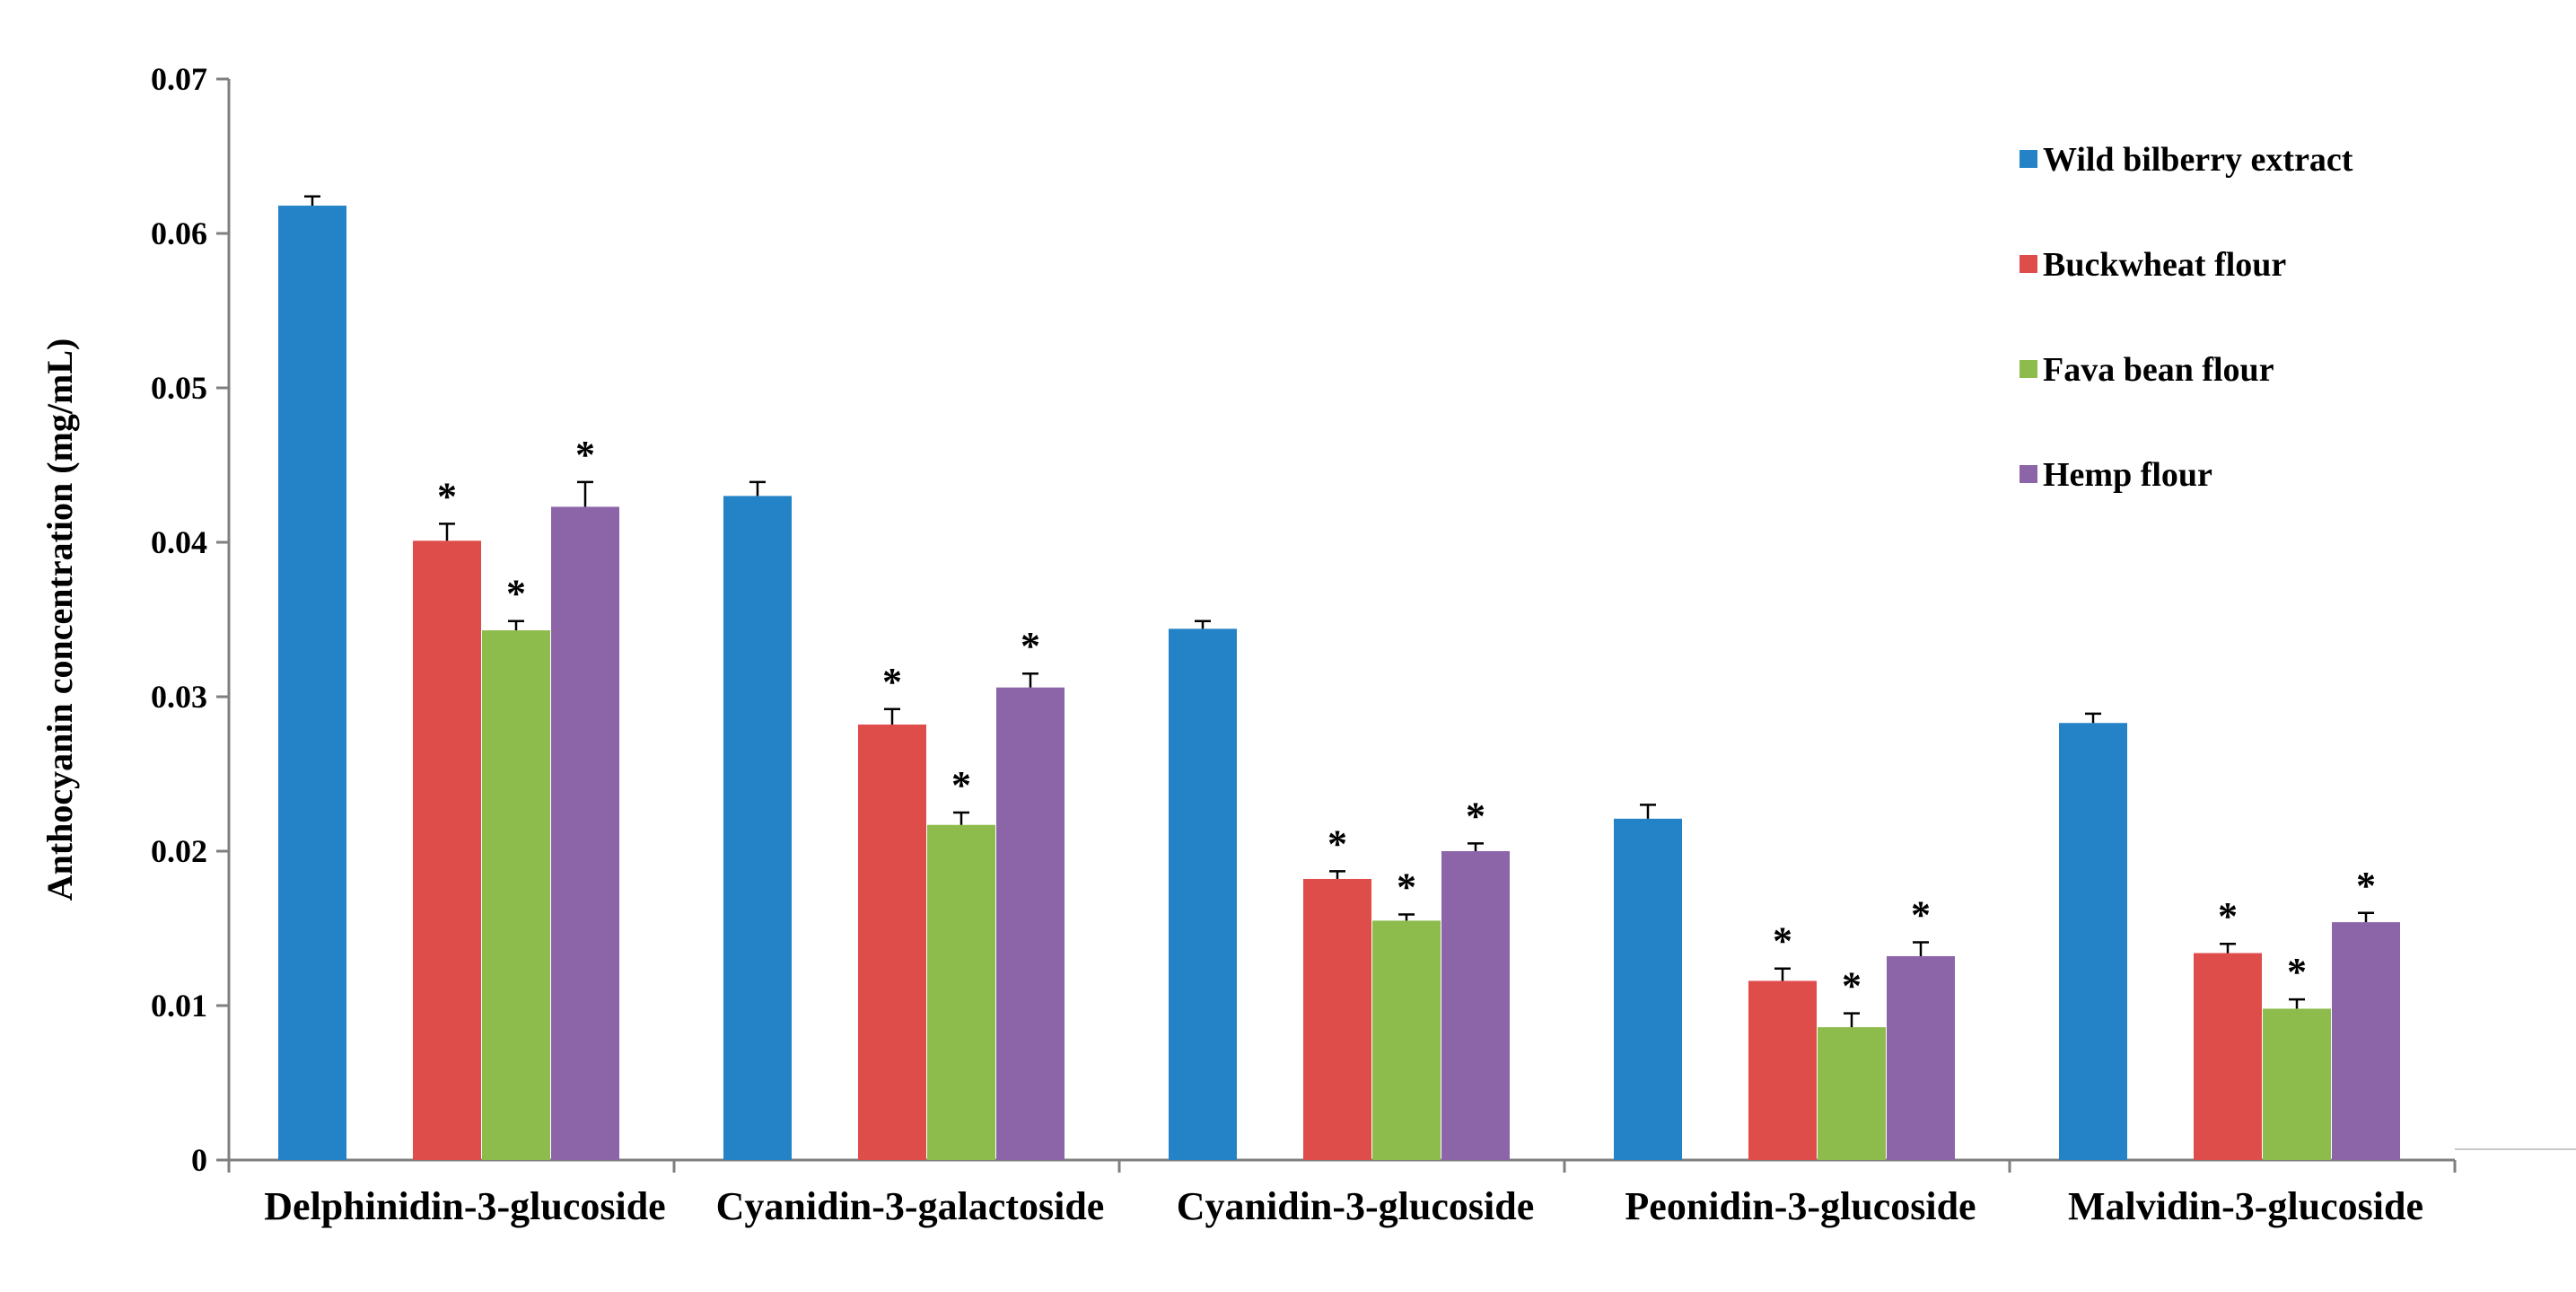  Describe the element at coordinates (179, 542) in the screenshot. I see `y-tick-label: 0.04` at that location.